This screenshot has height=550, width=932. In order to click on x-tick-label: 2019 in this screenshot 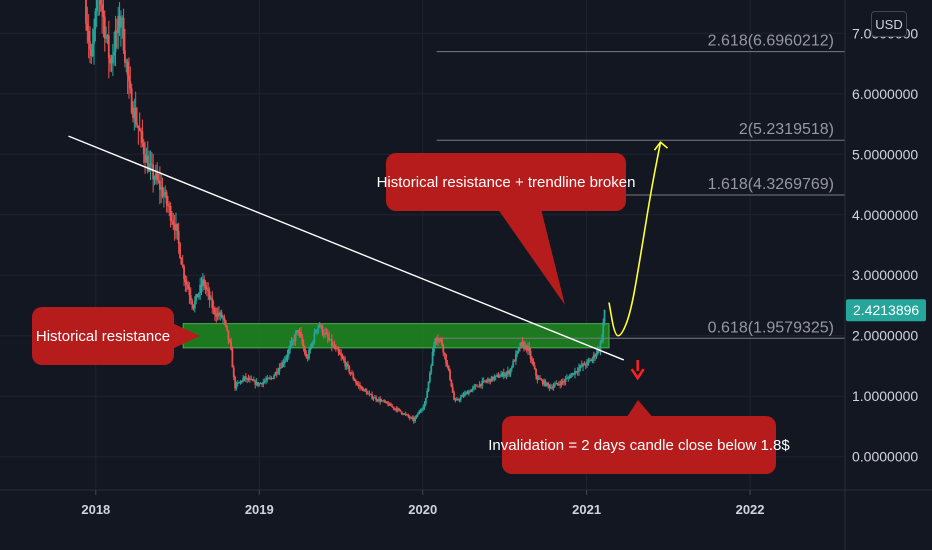, I will do `click(259, 509)`.